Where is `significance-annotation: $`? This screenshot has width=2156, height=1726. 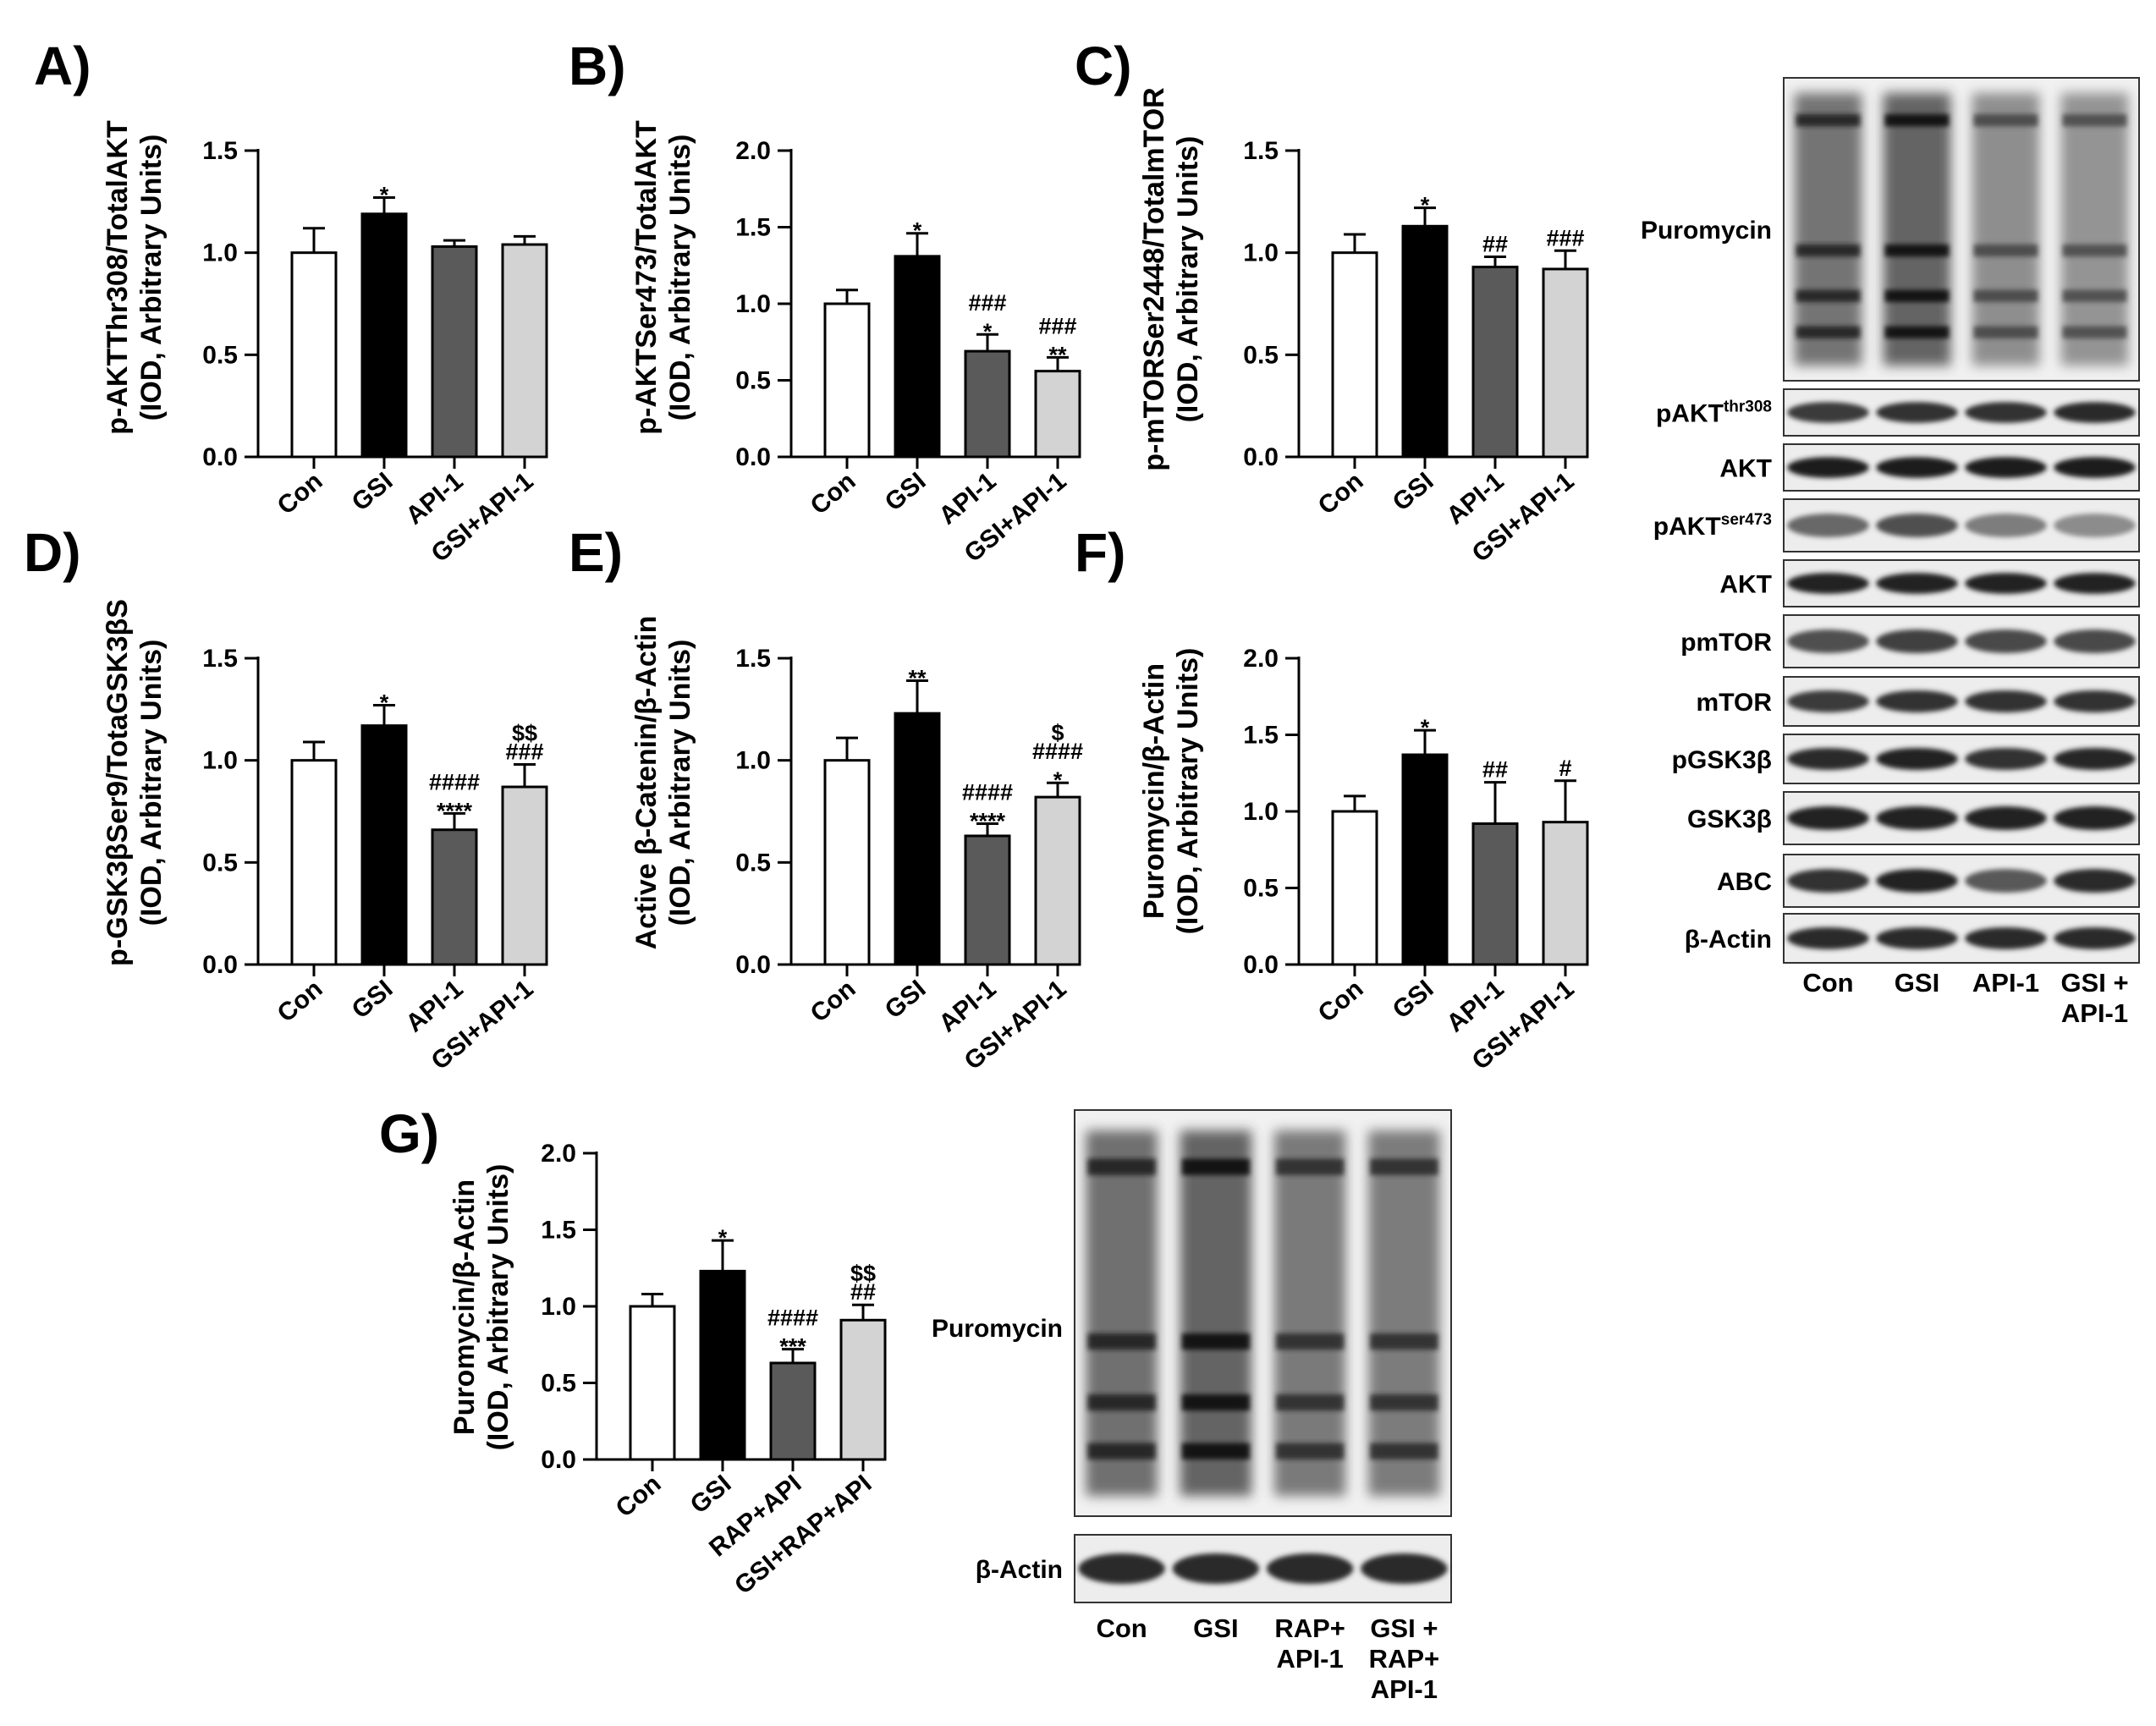
significance-annotation: $ is located at coordinates (1057, 733).